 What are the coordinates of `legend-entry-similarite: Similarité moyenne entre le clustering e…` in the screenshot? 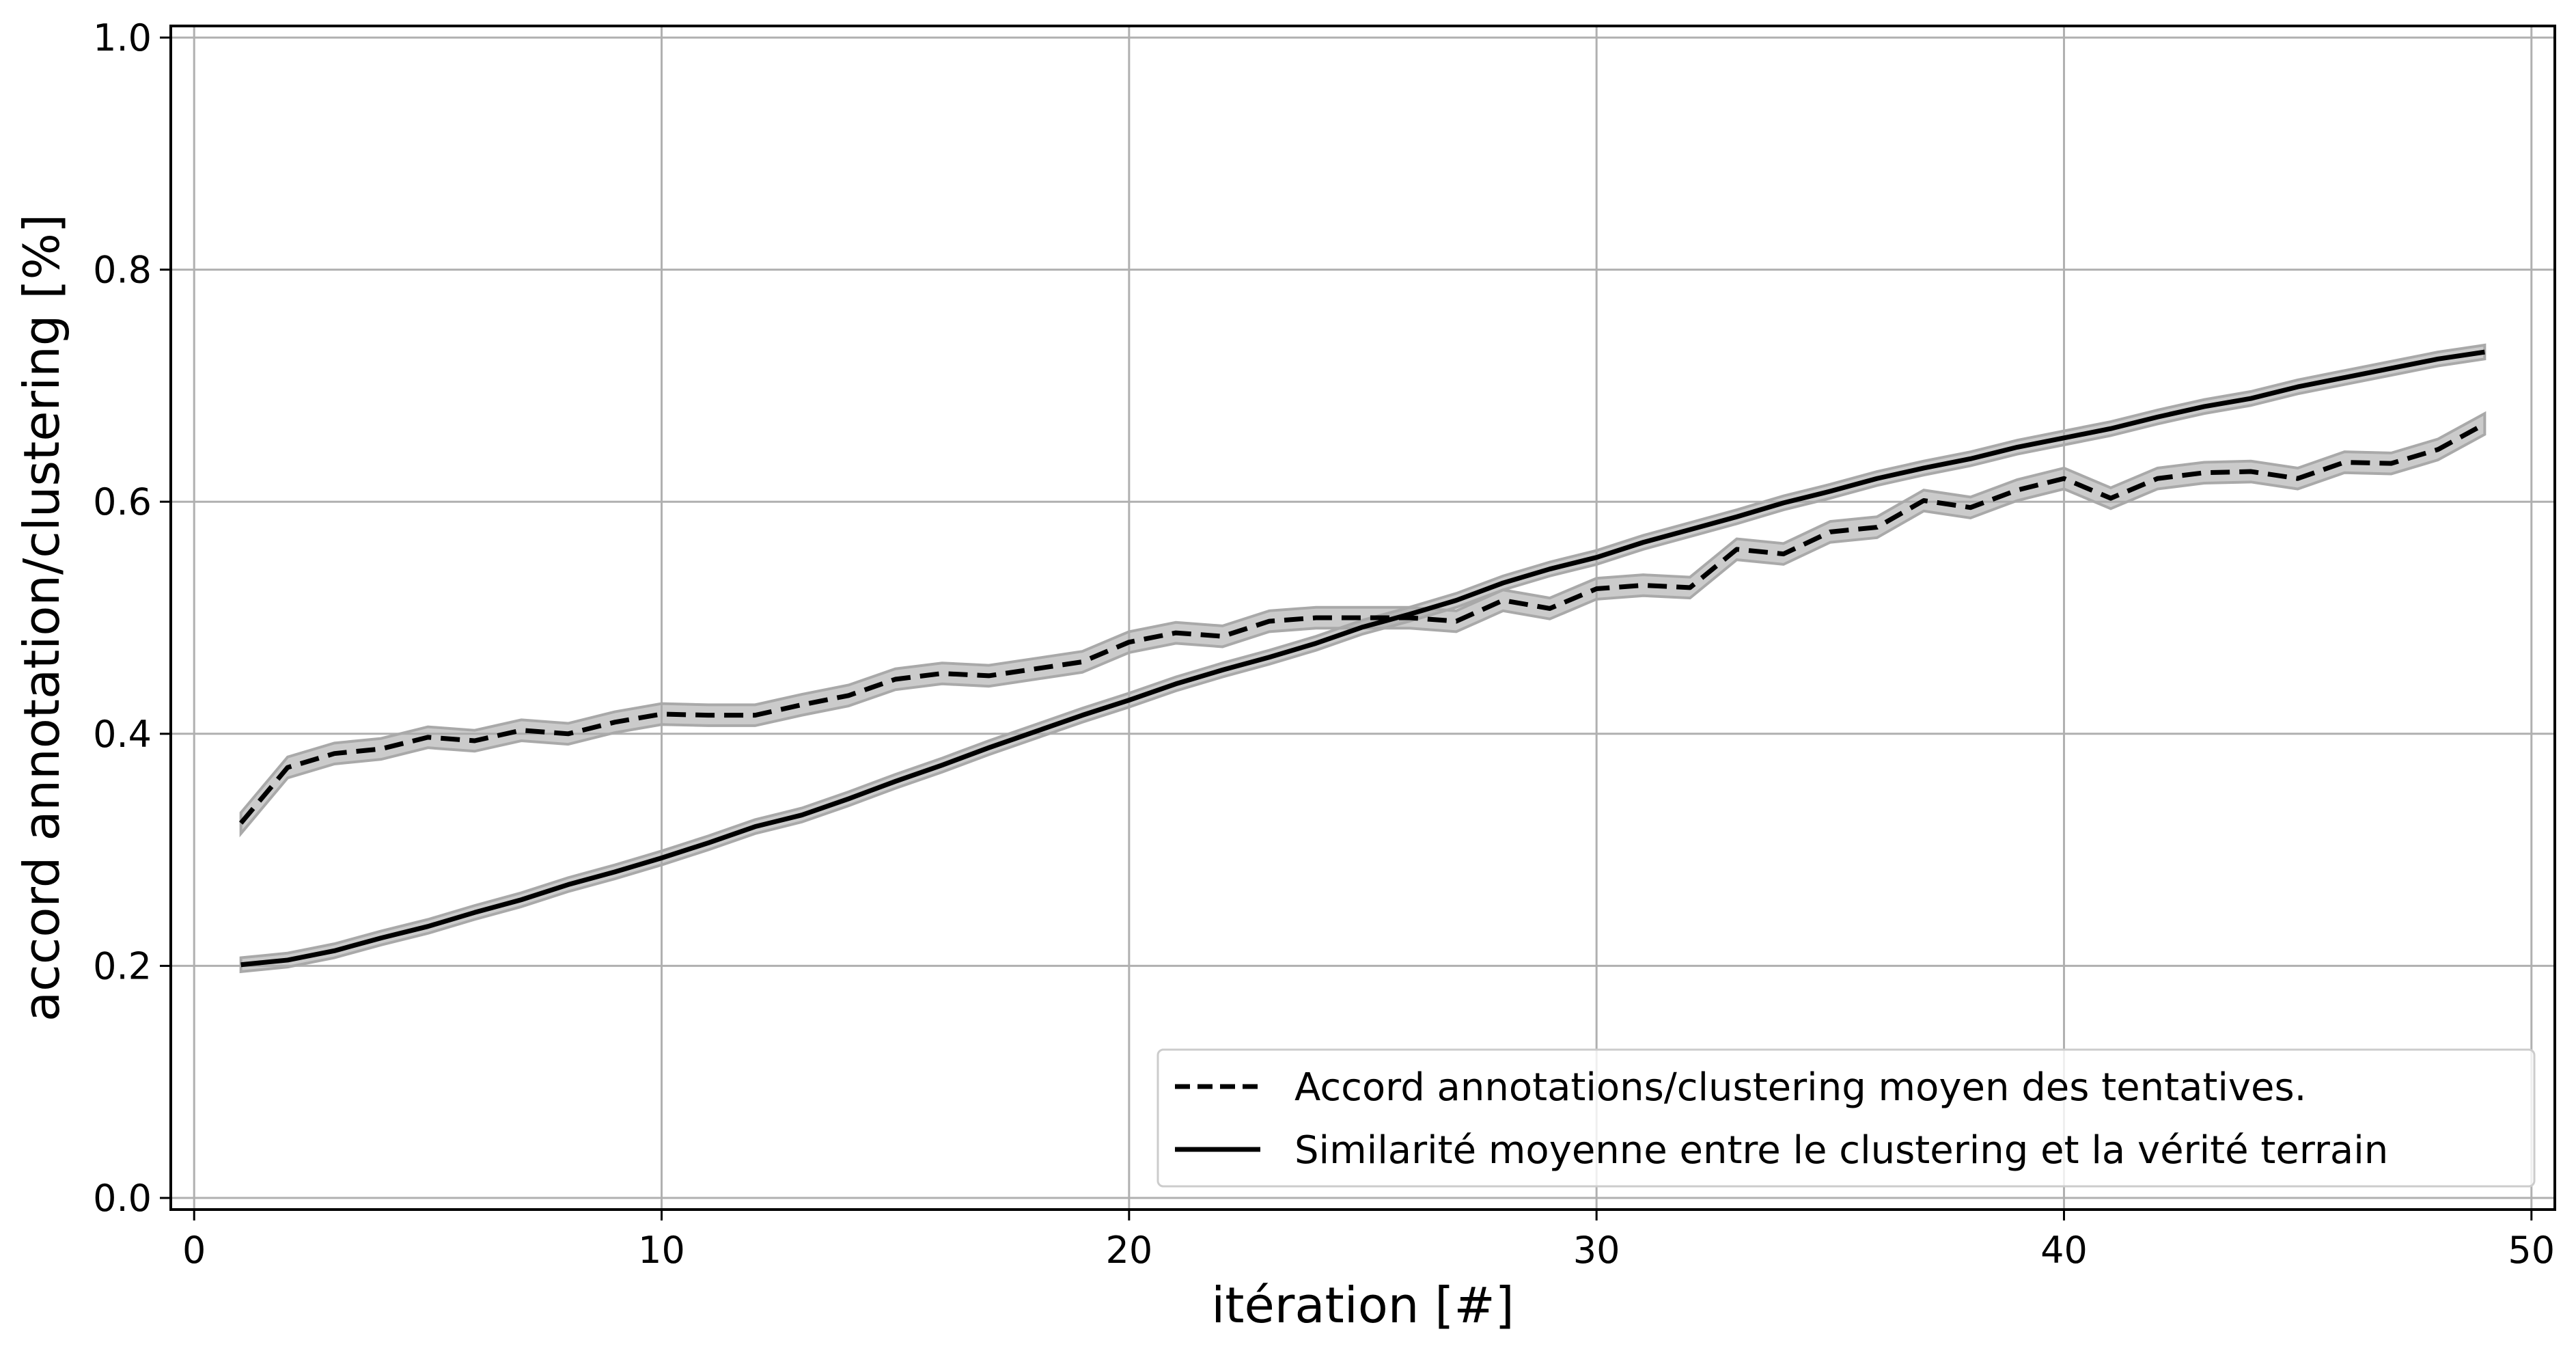 It's located at (1841, 1150).